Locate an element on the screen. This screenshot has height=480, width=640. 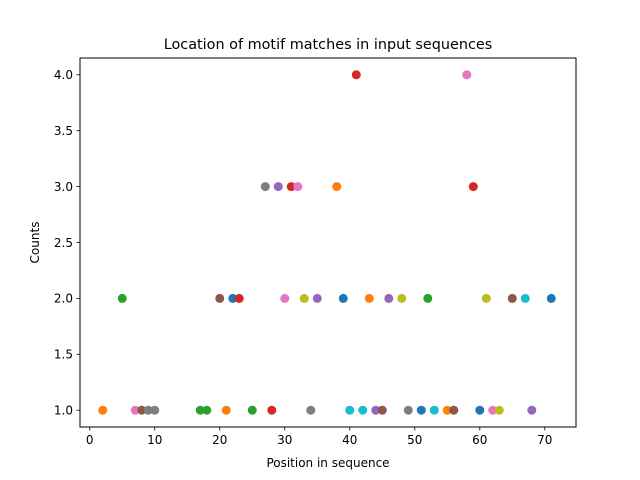
x-tick-label: 30 is located at coordinates (284, 440).